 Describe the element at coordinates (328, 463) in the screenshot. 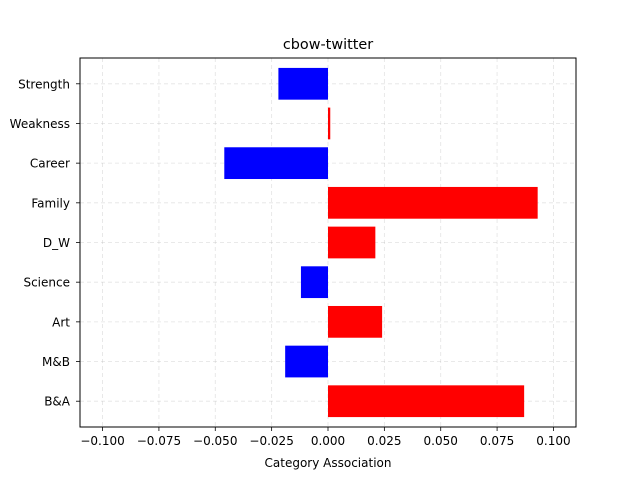

I see `x-axis-title: Category Association` at that location.